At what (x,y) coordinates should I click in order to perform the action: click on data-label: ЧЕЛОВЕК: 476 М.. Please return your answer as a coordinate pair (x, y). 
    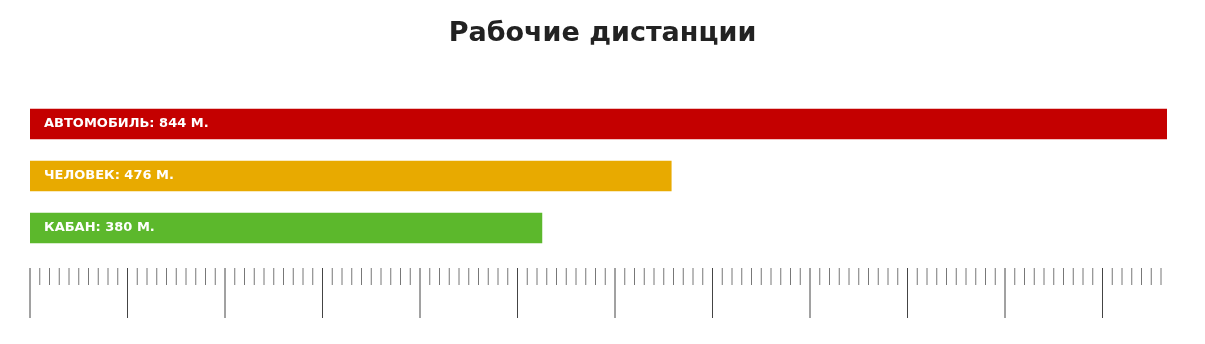
    Looking at the image, I should click on (109, 175).